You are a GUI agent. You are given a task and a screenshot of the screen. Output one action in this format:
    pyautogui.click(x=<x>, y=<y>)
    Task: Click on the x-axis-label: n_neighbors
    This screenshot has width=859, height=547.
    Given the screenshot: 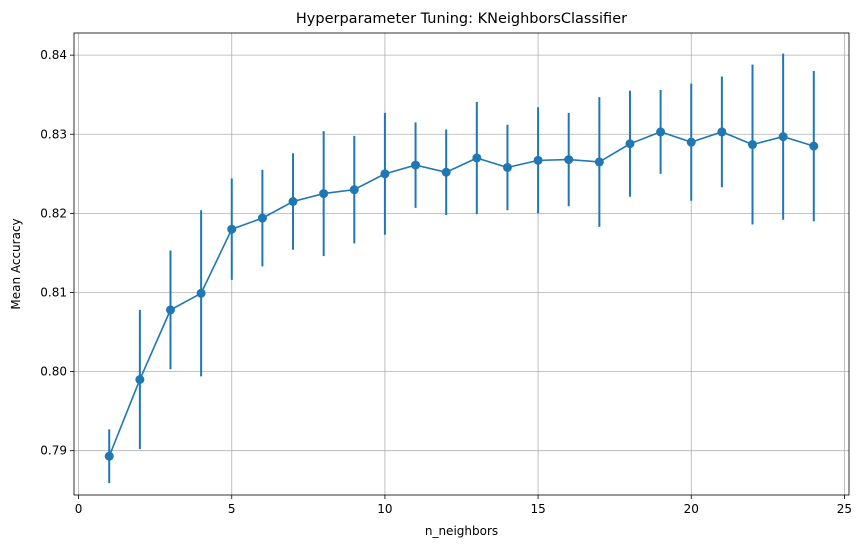 What is the action you would take?
    pyautogui.click(x=461, y=531)
    